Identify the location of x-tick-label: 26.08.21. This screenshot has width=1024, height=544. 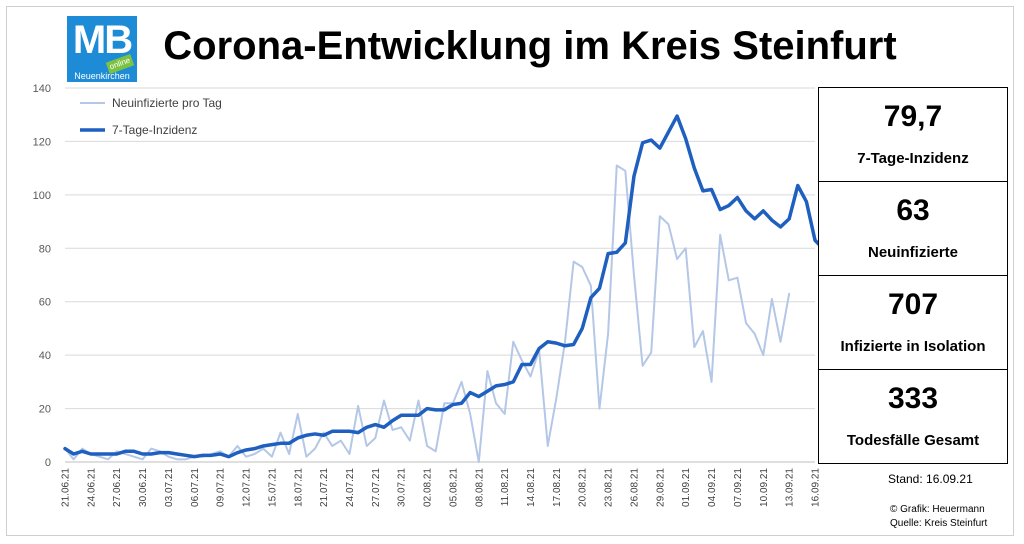
(634, 487).